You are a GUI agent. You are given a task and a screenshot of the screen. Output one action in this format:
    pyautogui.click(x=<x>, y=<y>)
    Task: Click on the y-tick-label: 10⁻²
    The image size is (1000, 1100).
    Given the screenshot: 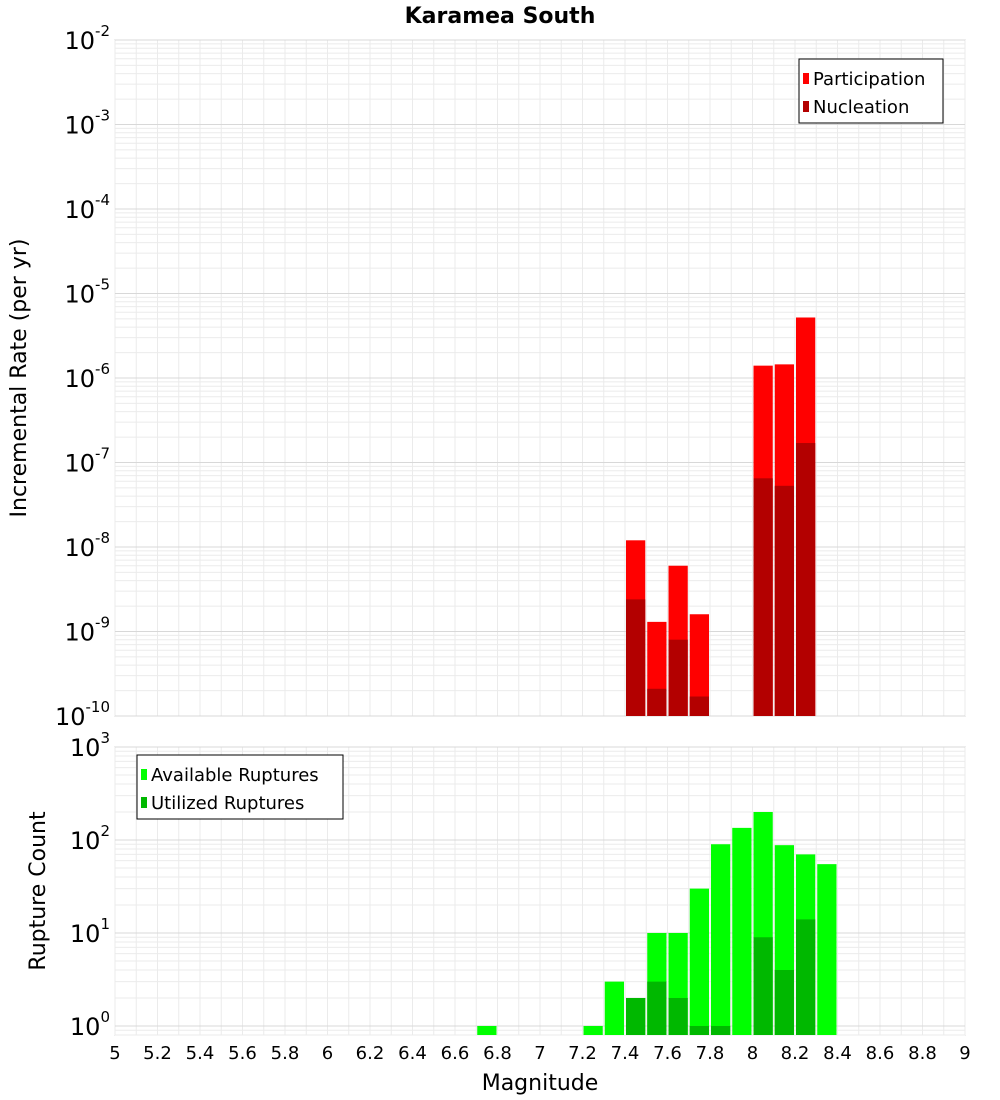 What is the action you would take?
    pyautogui.click(x=87, y=38)
    